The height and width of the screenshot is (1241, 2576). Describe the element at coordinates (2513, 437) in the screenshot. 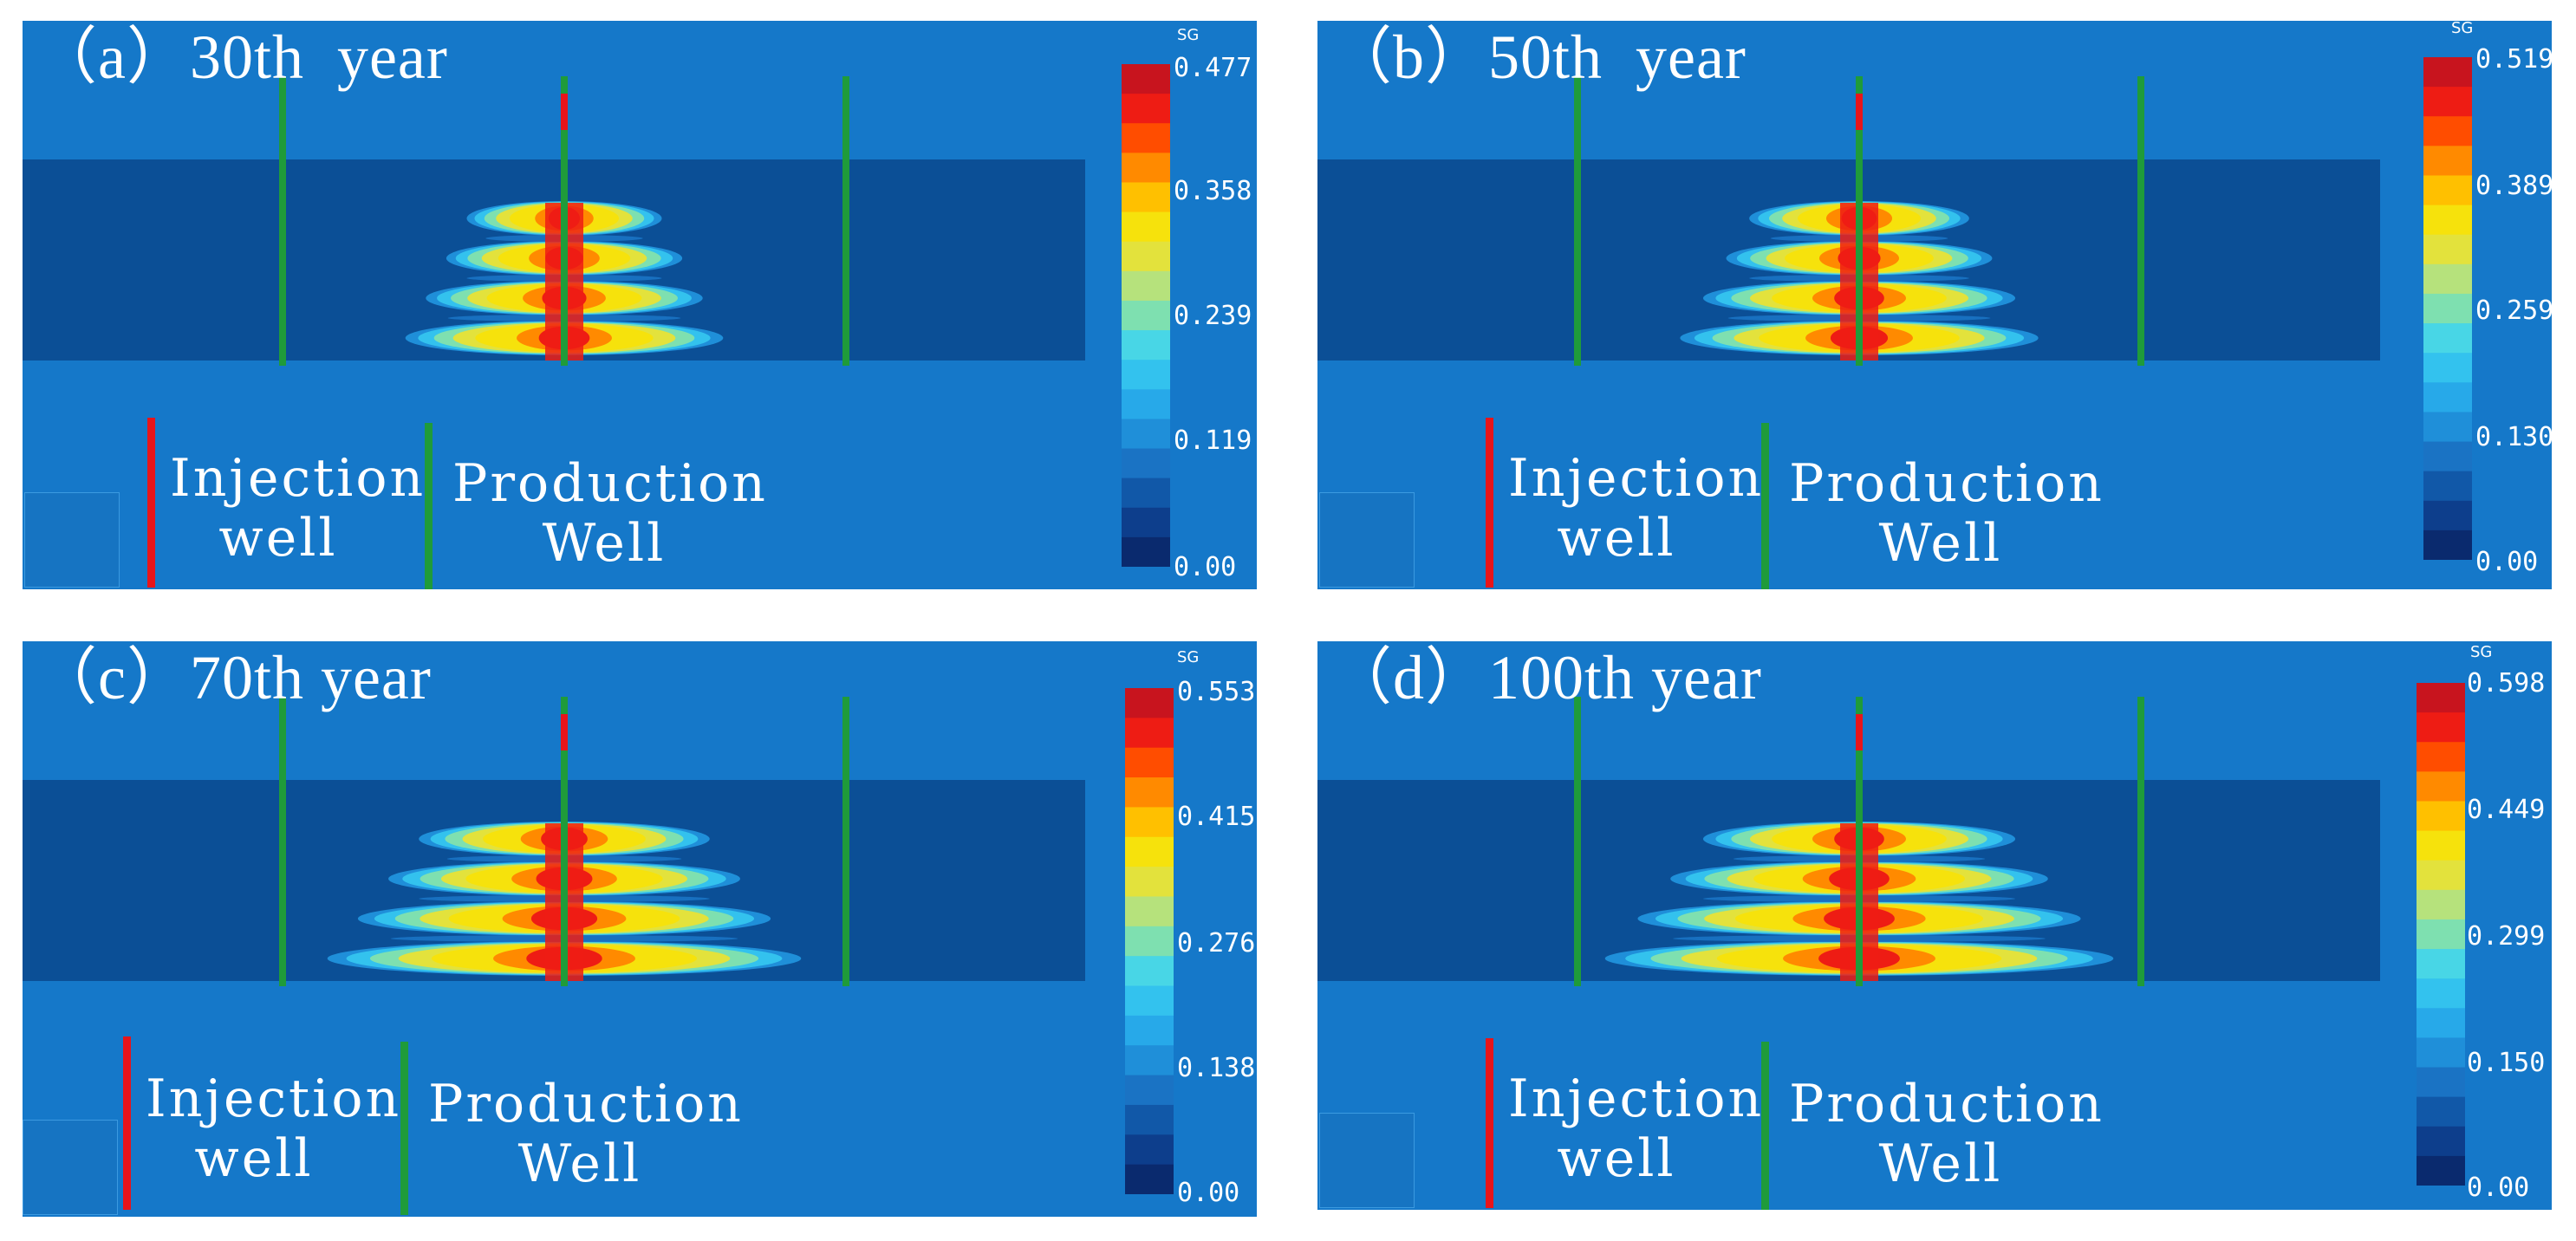

I see `colorbar-tick: 0.130` at that location.